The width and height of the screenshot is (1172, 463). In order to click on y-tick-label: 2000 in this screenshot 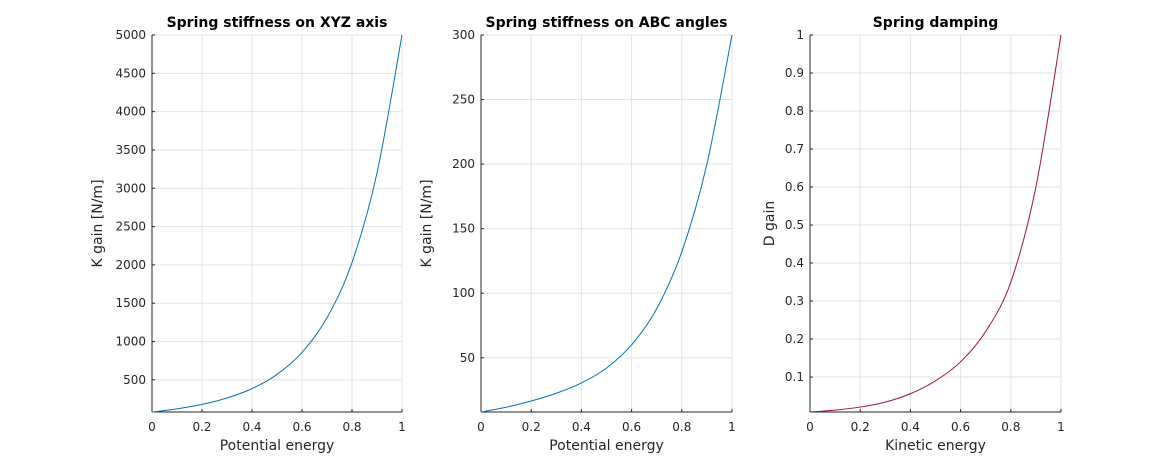, I will do `click(130, 265)`.